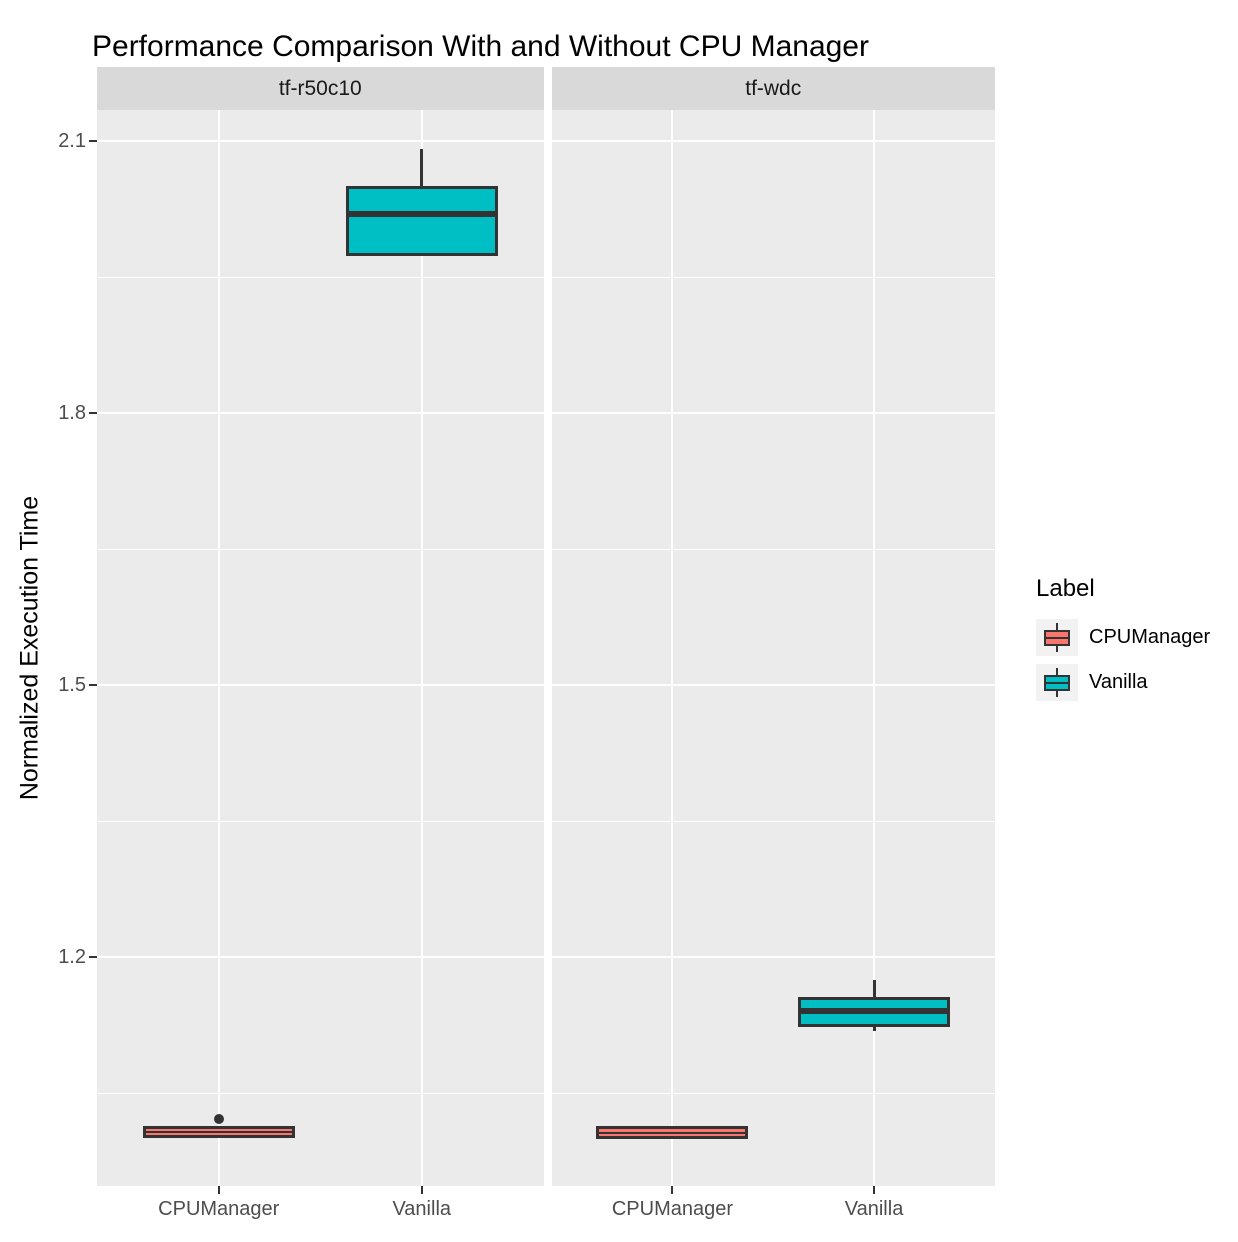 This screenshot has width=1238, height=1242. What do you see at coordinates (72, 413) in the screenshot?
I see `y-tick-label: 1.8` at bounding box center [72, 413].